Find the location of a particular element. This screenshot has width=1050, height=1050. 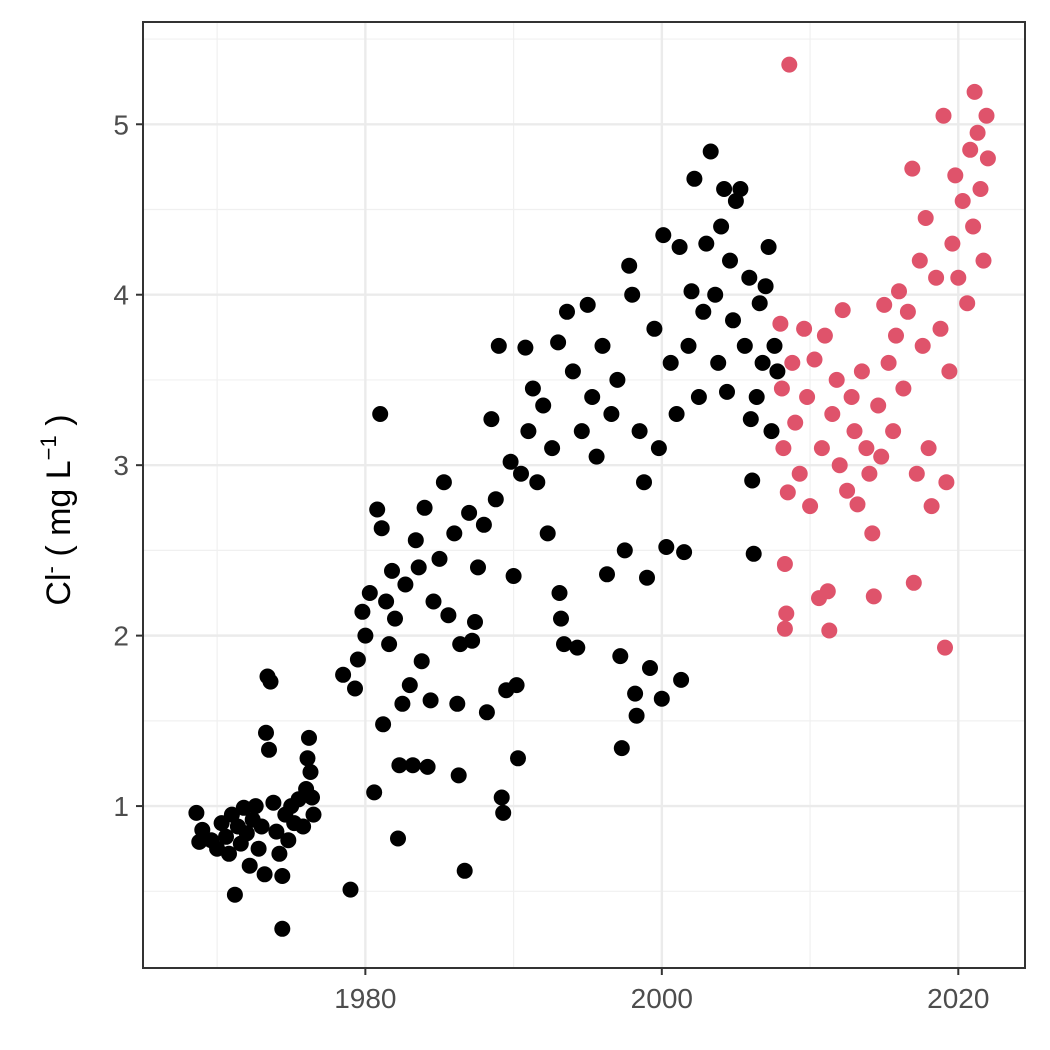

y-axis-title-main: Cl is located at coordinates (59, 589).